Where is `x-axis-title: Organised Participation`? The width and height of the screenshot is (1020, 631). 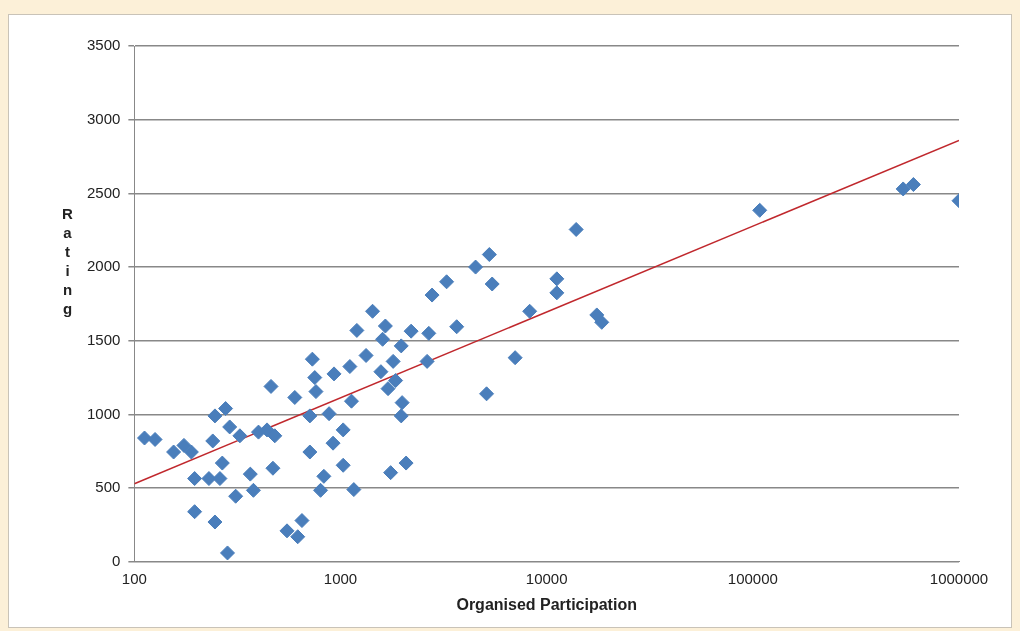 x-axis-title: Organised Participation is located at coordinates (546, 604).